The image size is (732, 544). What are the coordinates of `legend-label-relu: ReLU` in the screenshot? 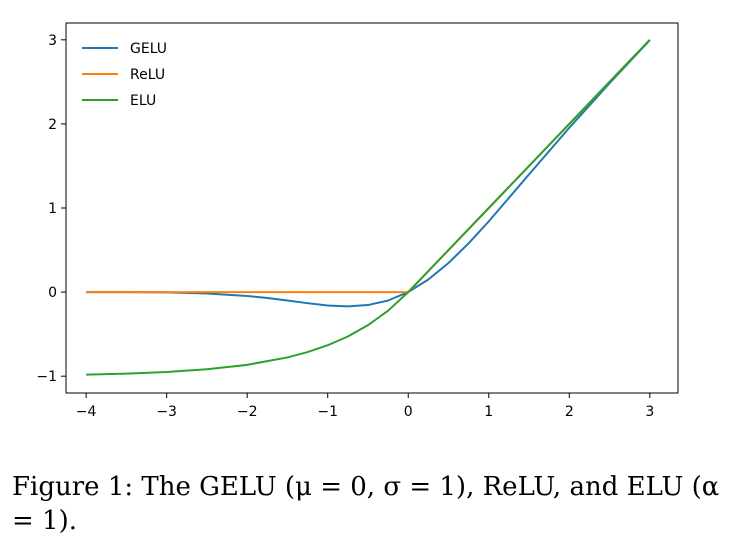 It's located at (147, 75).